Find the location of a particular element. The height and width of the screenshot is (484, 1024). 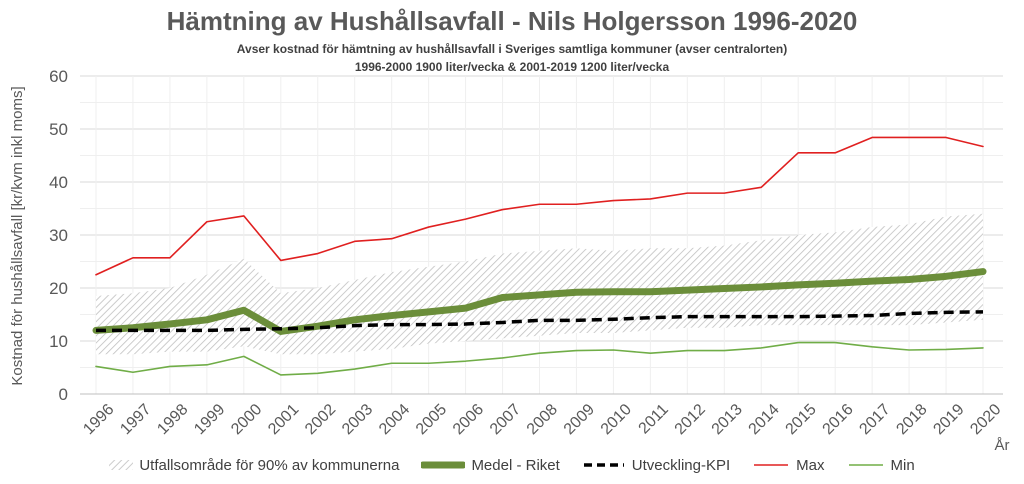

y-tick-label: 0 is located at coordinates (63, 394).